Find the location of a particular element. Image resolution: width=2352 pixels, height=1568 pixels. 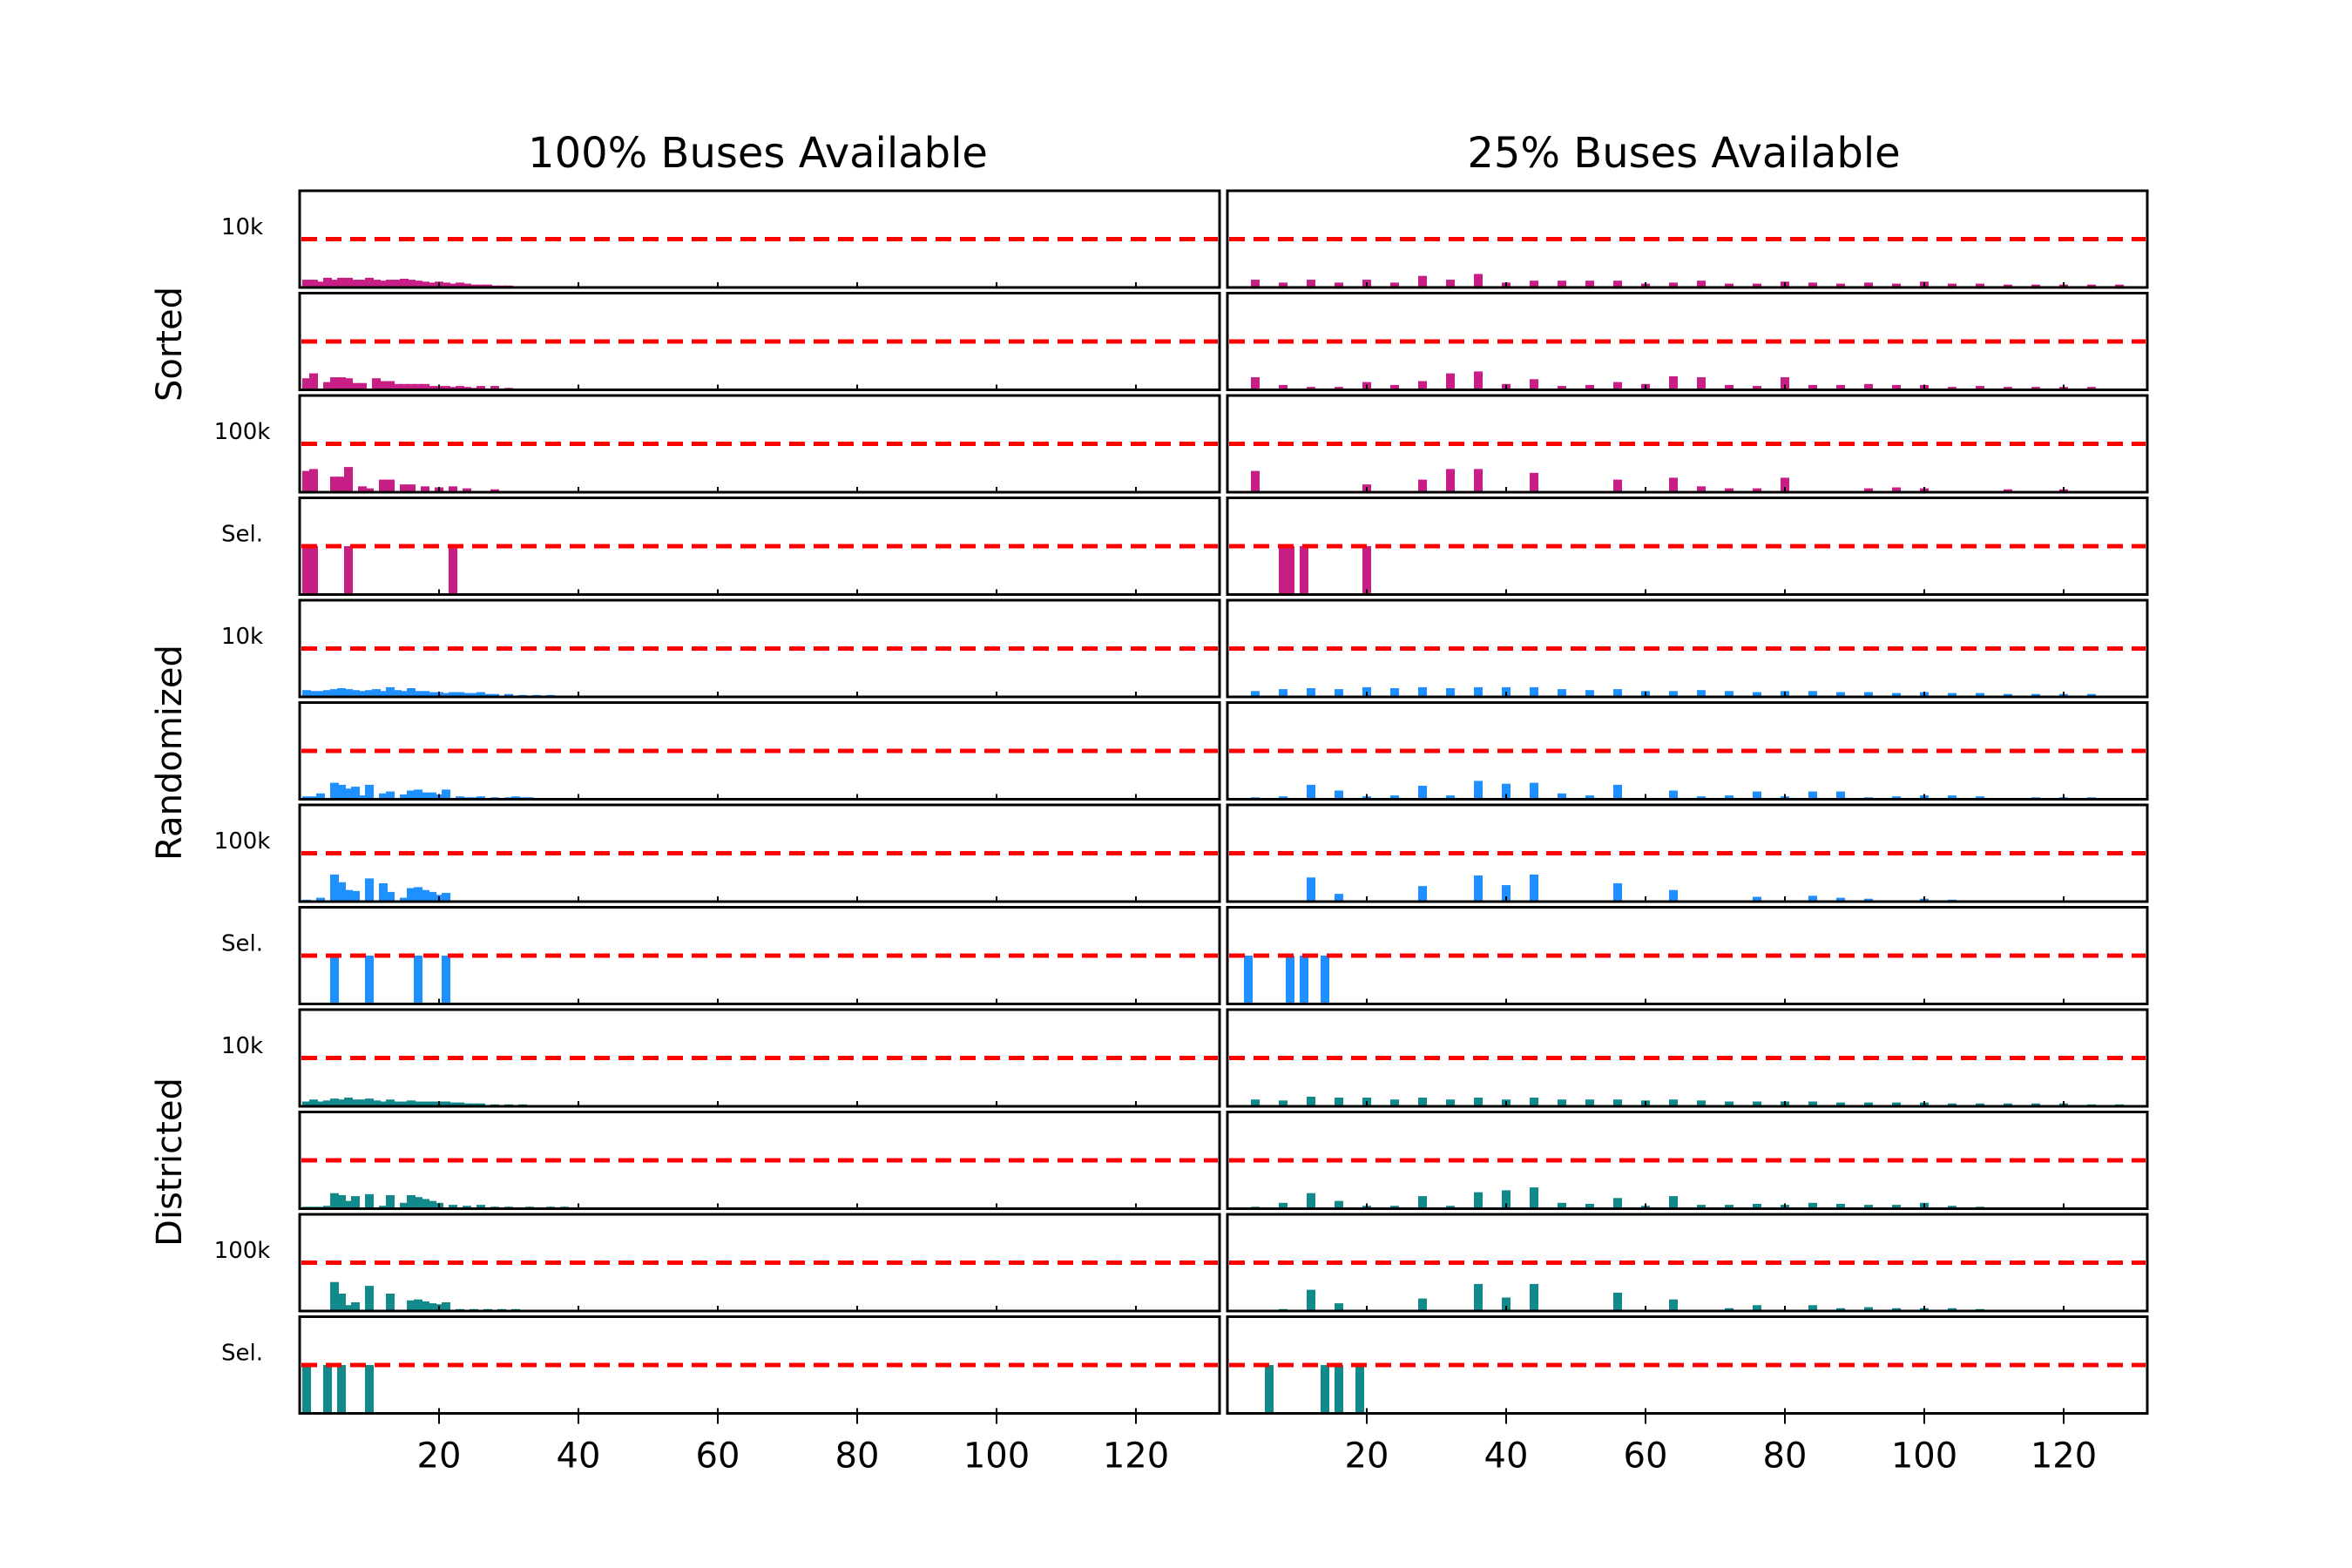

panel-sorted-2-quarter is located at coordinates (1687, 341).